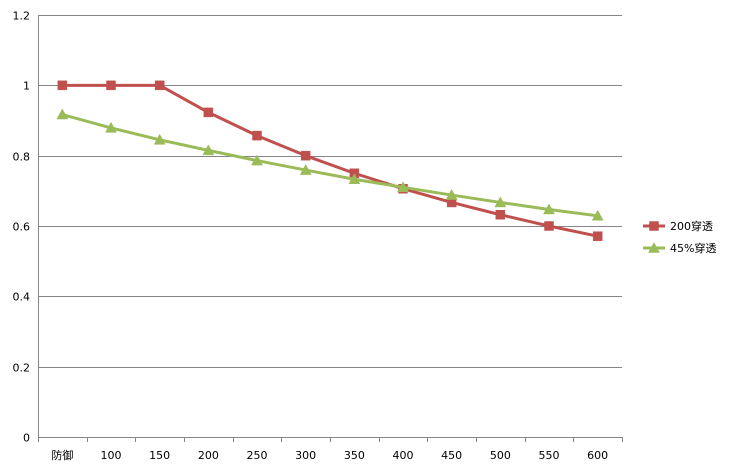  I want to click on y-tick-label-5: 1, so click(26, 86).